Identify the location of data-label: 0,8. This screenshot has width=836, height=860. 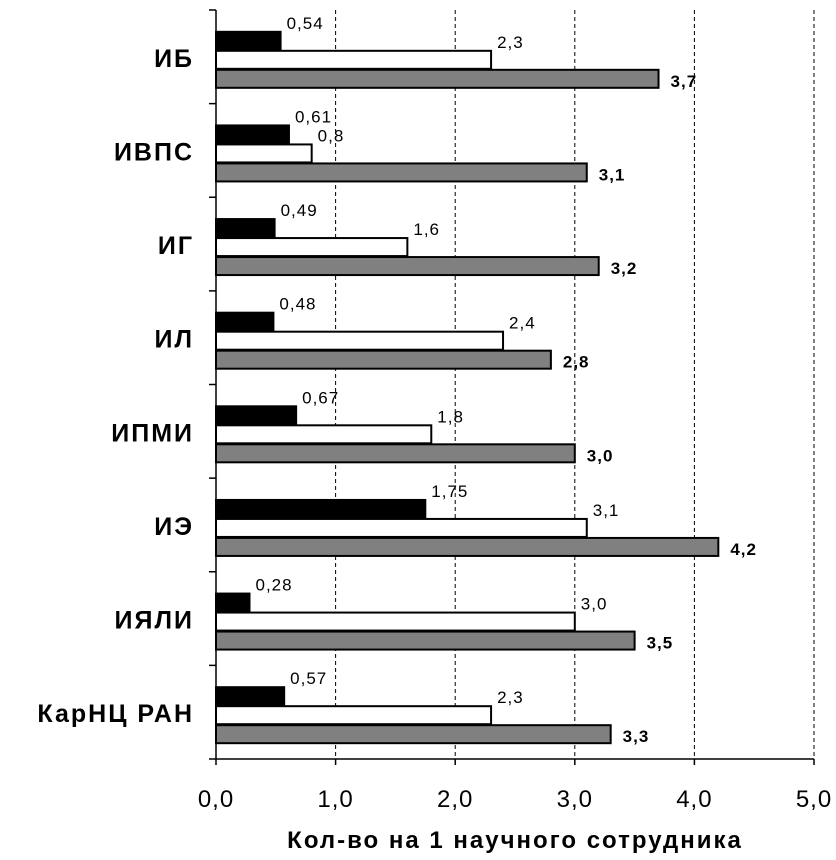
(331, 135).